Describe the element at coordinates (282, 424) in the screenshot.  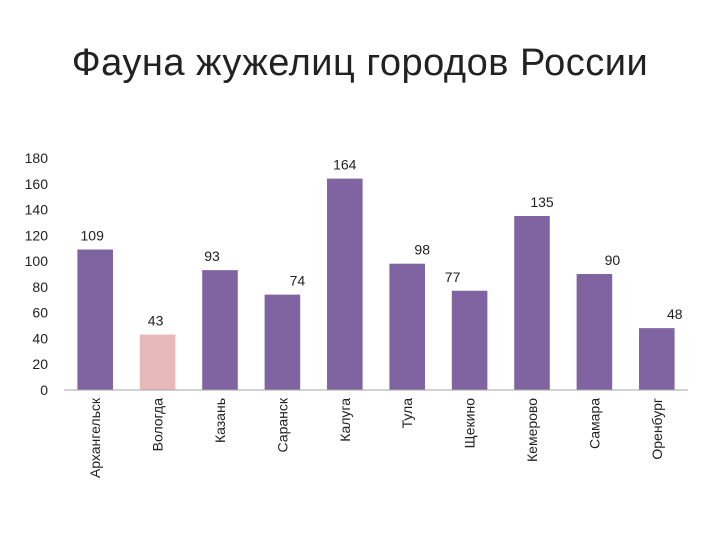
I see `category-label: Саранск` at that location.